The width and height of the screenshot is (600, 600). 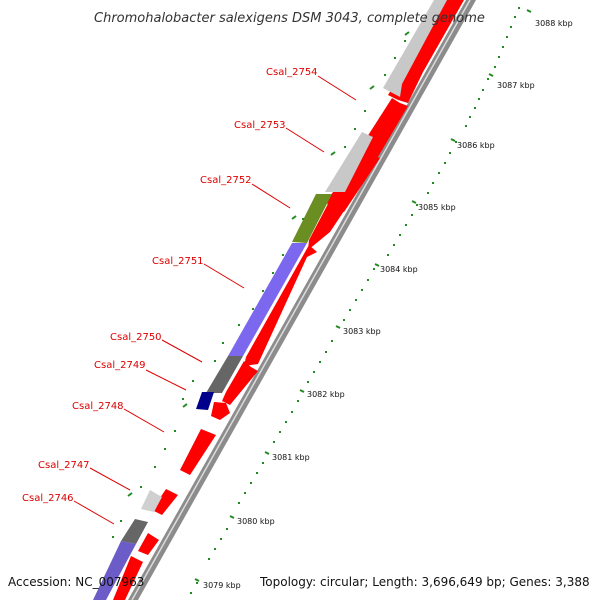 I want to click on reverse-gene-navy, so click(x=205, y=401).